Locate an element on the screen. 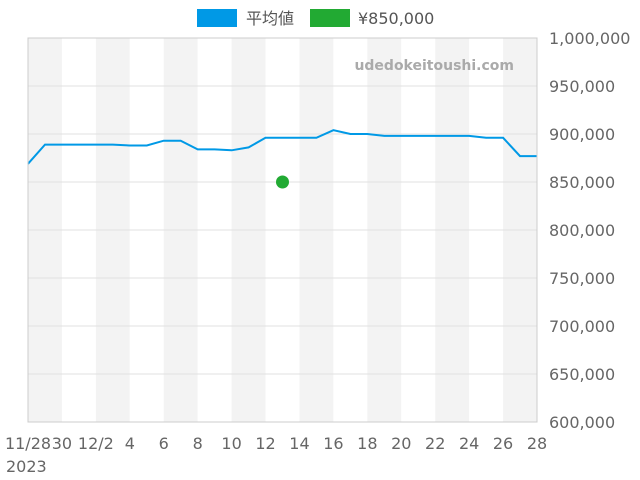 The height and width of the screenshot is (480, 640). y-tick-label: 600,000 is located at coordinates (582, 422).